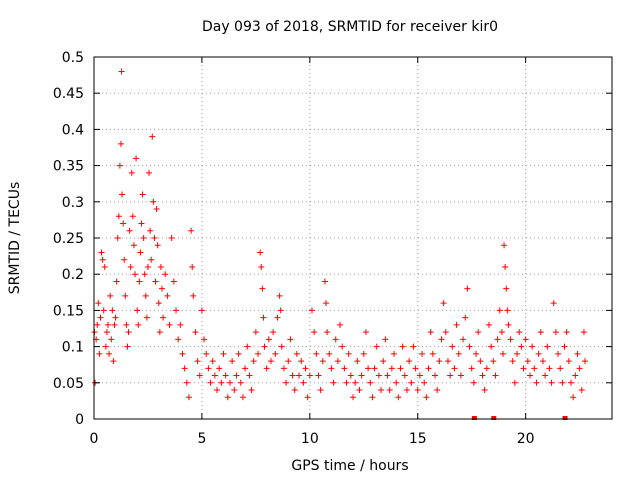 This screenshot has height=480, width=640. I want to click on x-axis-title: GPS time / hours, so click(349, 466).